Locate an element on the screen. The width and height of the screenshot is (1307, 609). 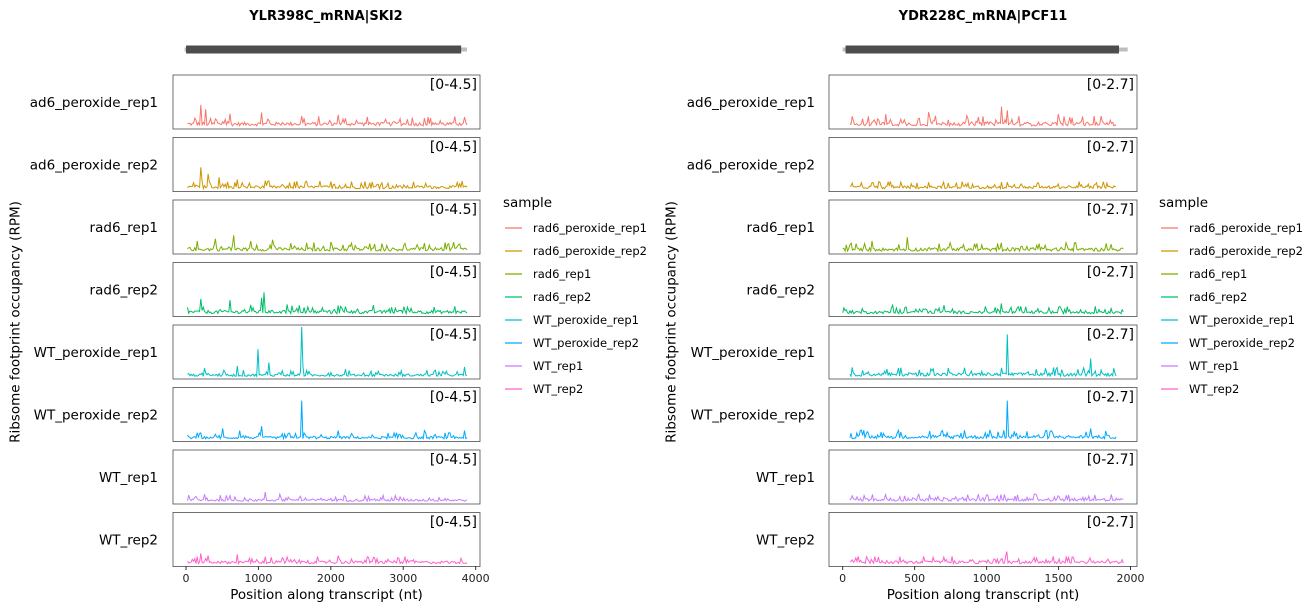
track-row-rad6_peroxide_rep1: ad6_peroxide_rep1 [0-4.5] is located at coordinates (255, 102).